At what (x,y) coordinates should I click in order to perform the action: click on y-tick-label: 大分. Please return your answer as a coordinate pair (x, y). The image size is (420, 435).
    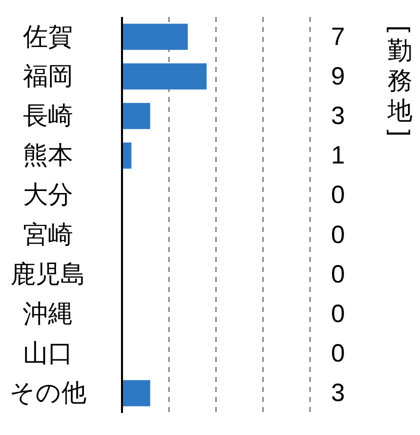
    Looking at the image, I should click on (48, 195).